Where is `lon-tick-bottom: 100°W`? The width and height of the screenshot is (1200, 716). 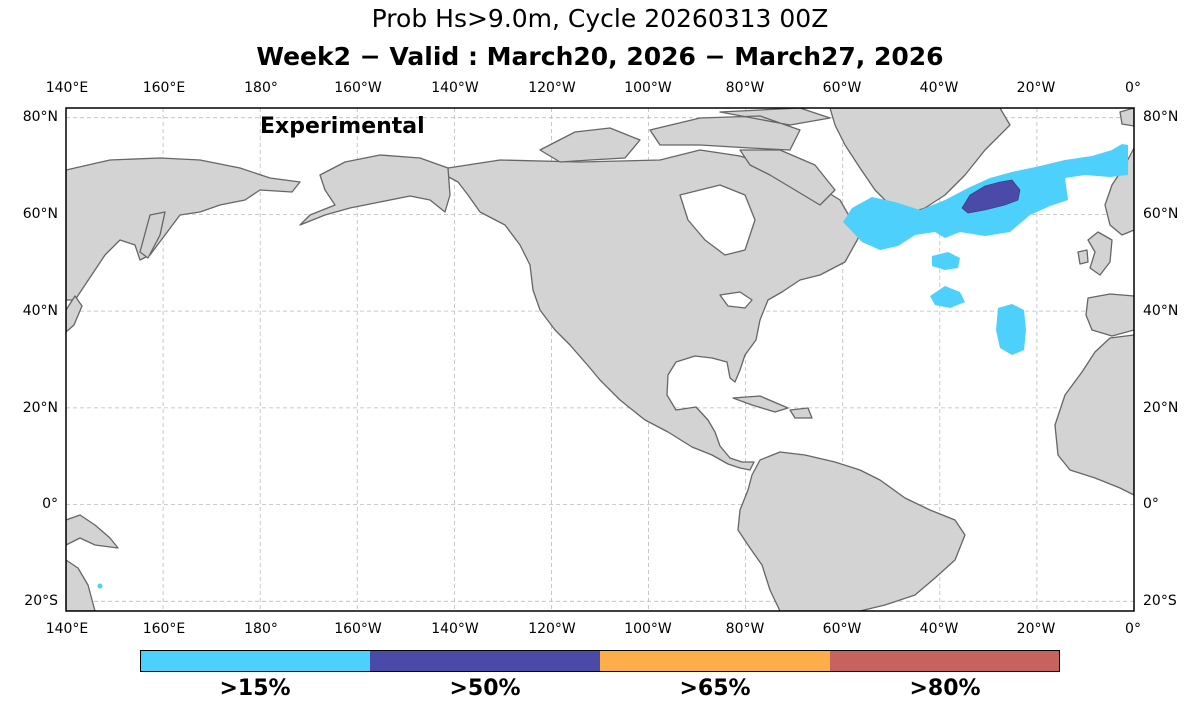 lon-tick-bottom: 100°W is located at coordinates (648, 629).